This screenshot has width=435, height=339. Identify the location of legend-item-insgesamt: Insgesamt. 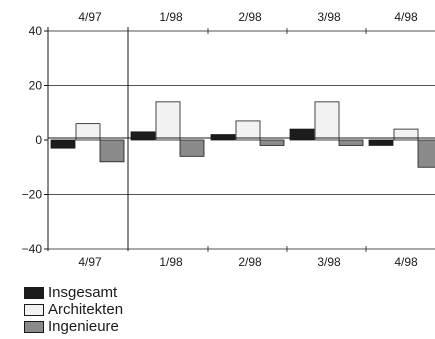
(73, 292).